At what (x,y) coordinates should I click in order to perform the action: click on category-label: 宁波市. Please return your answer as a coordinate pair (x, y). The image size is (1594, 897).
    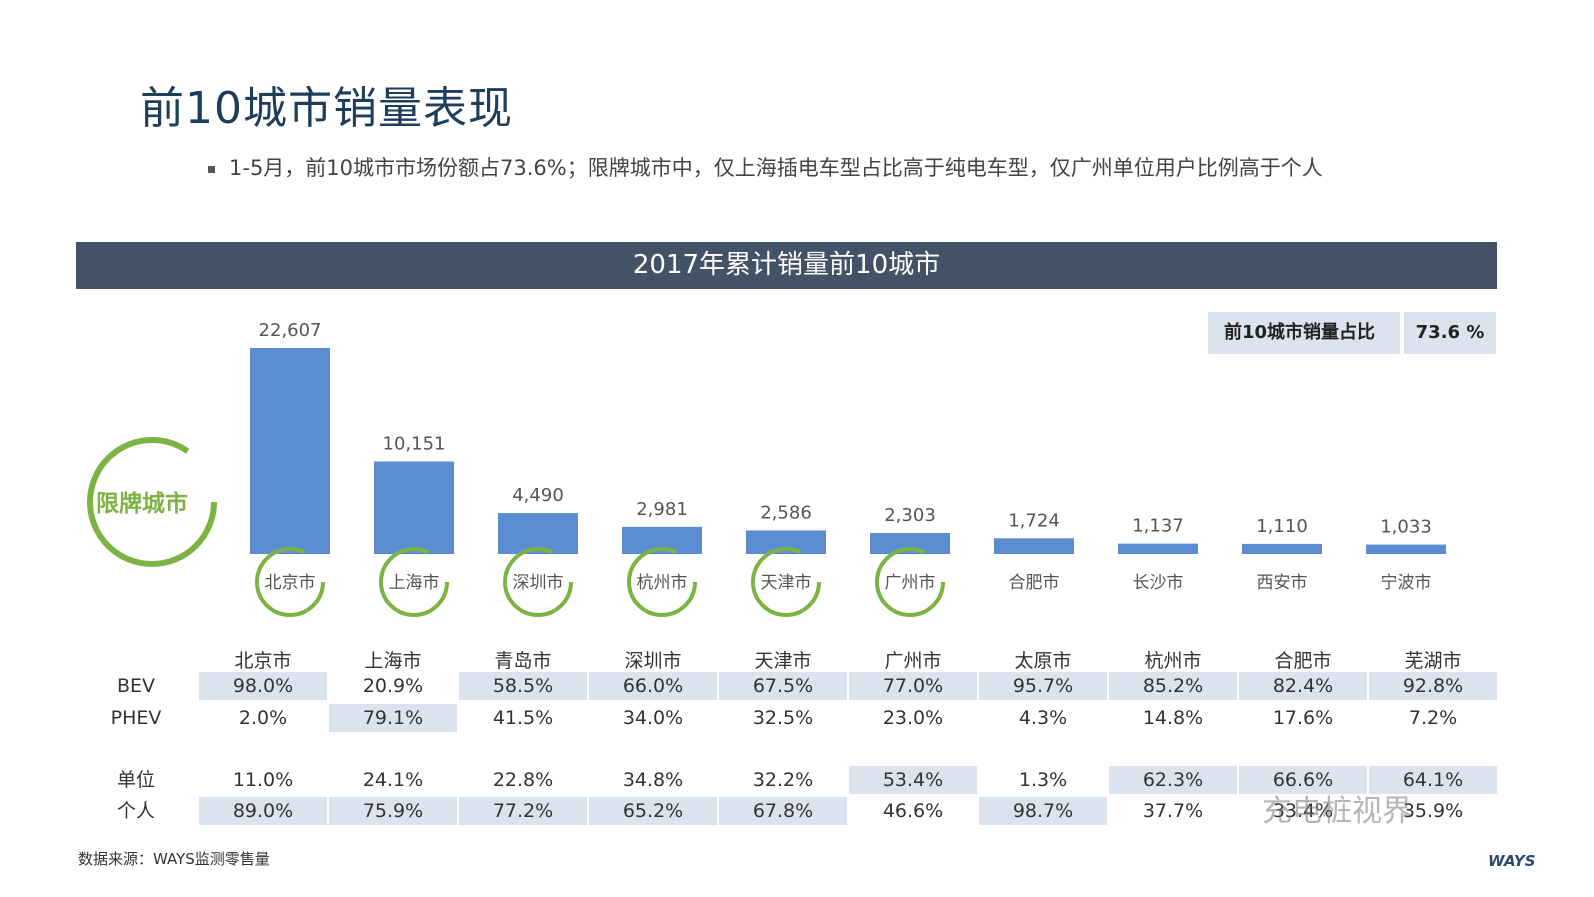
    Looking at the image, I should click on (1406, 583).